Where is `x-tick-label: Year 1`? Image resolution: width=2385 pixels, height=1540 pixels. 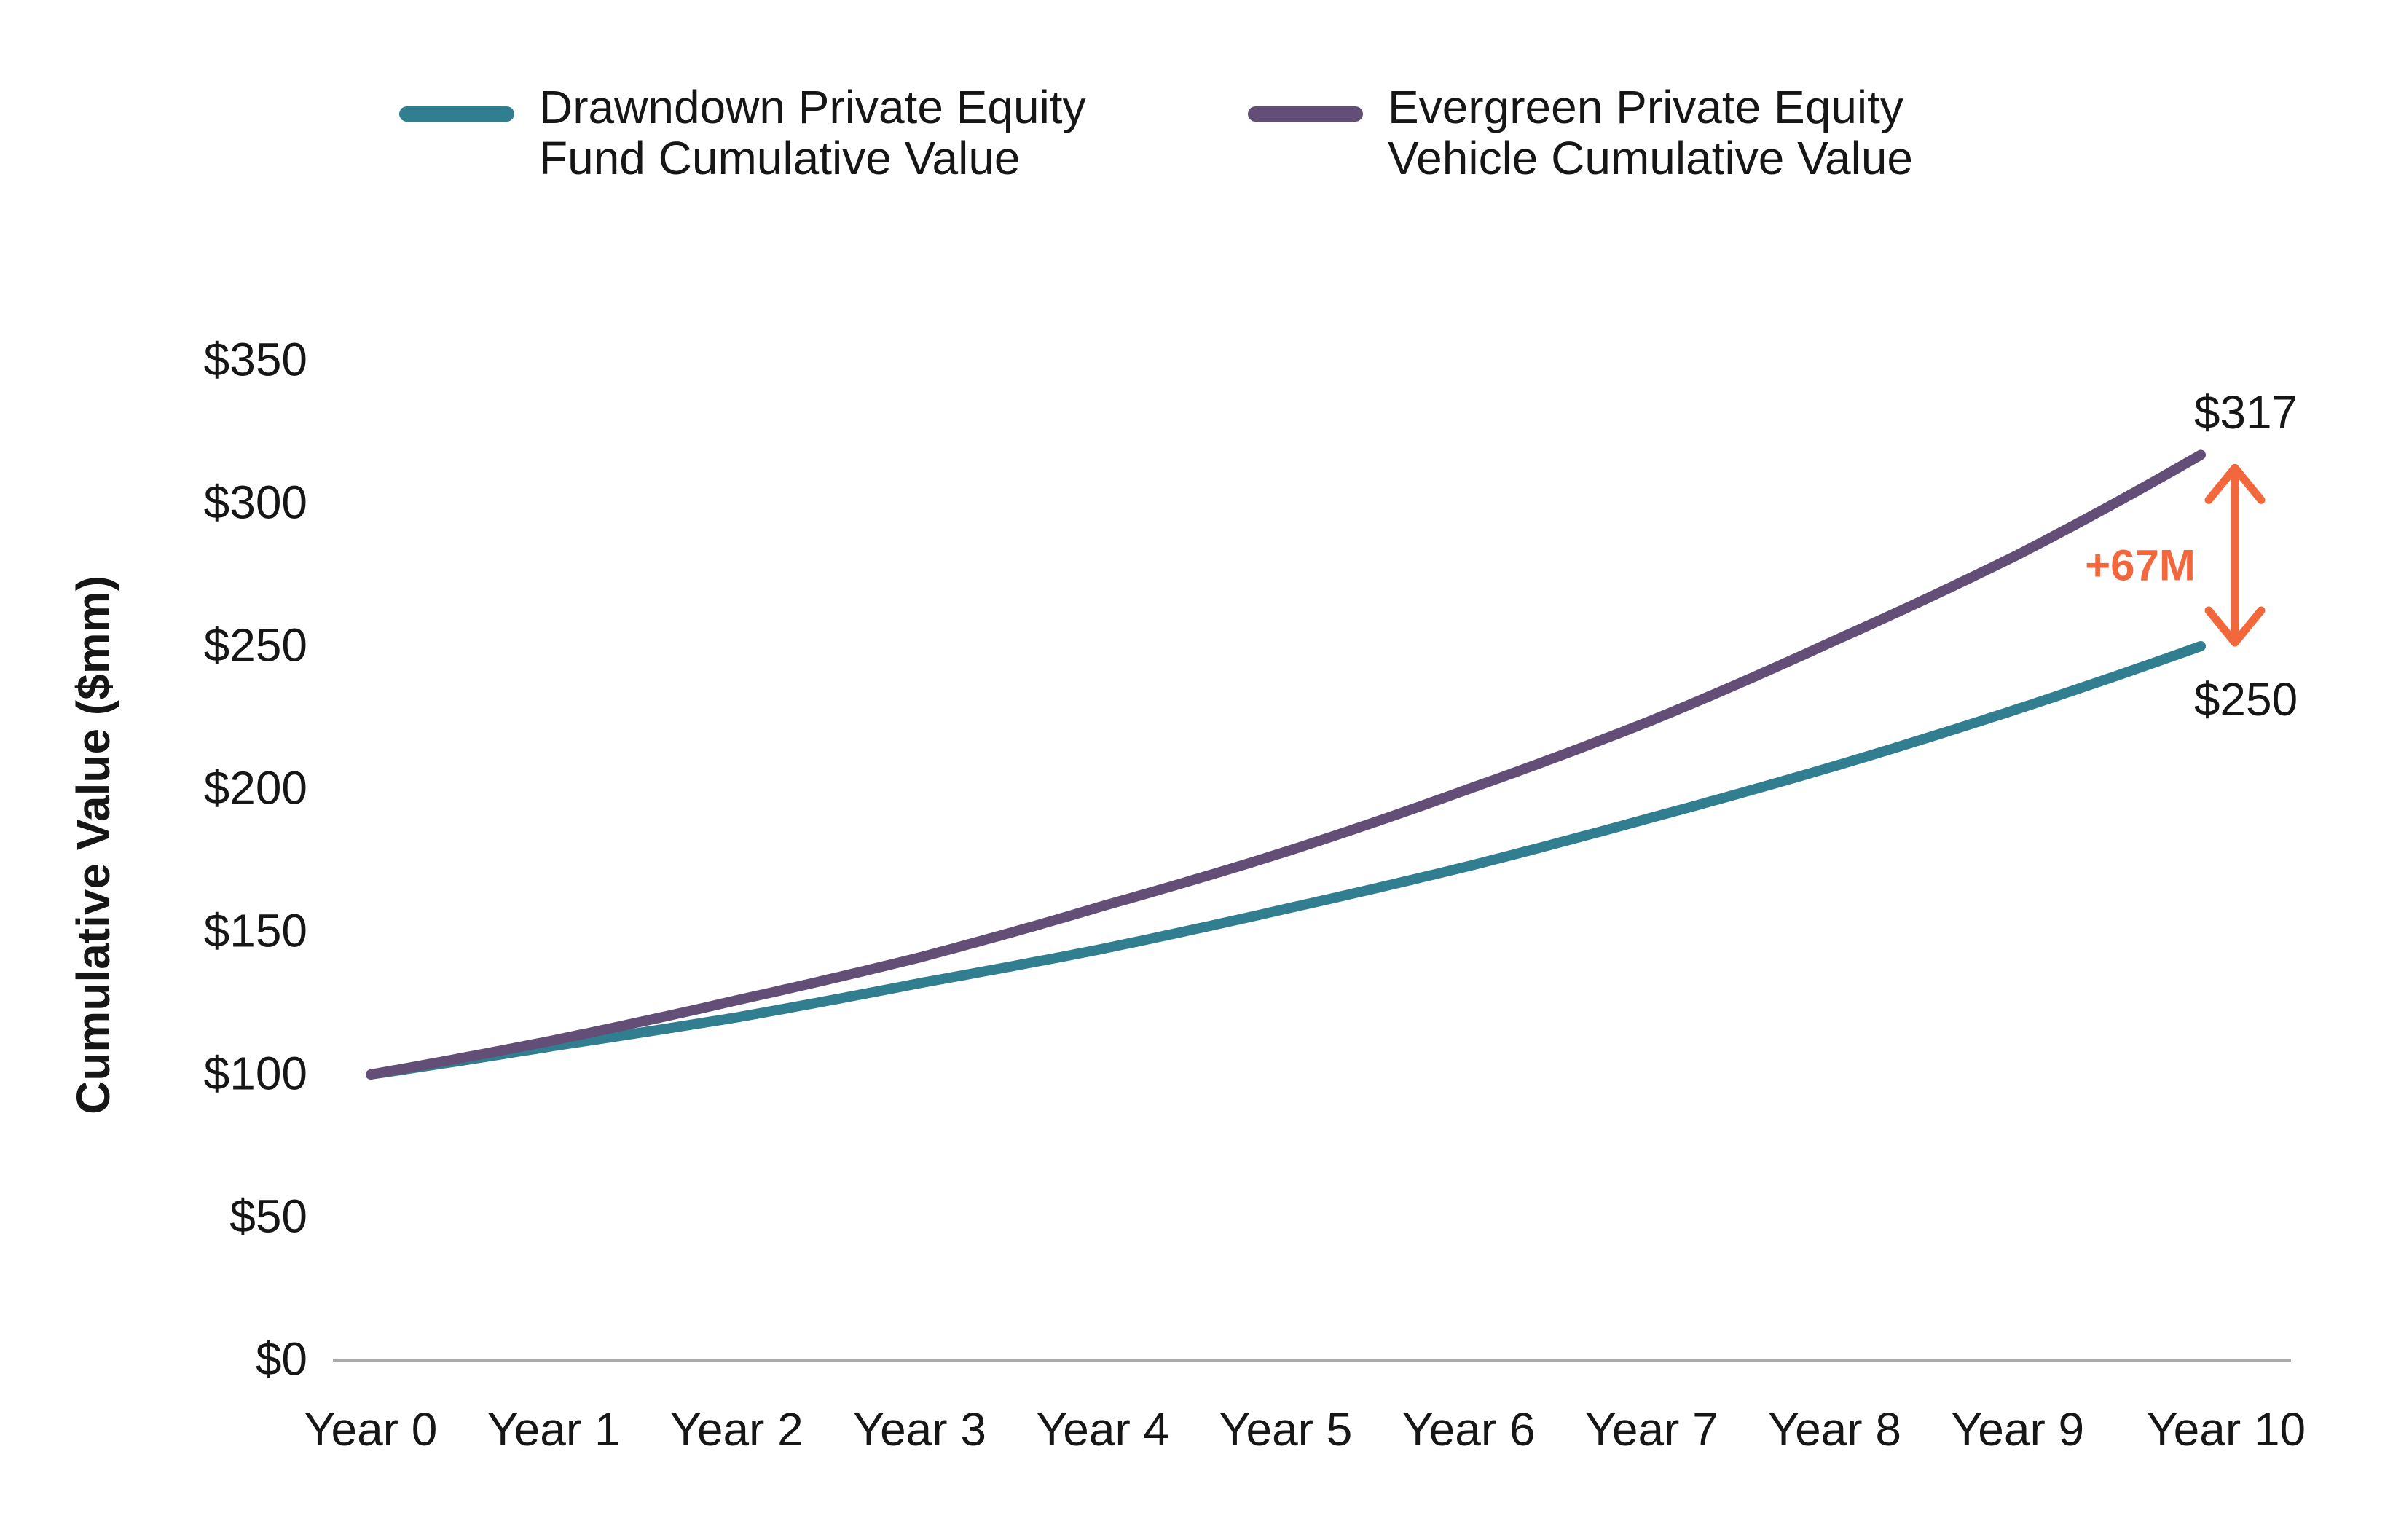 x-tick-label: Year 1 is located at coordinates (554, 1429).